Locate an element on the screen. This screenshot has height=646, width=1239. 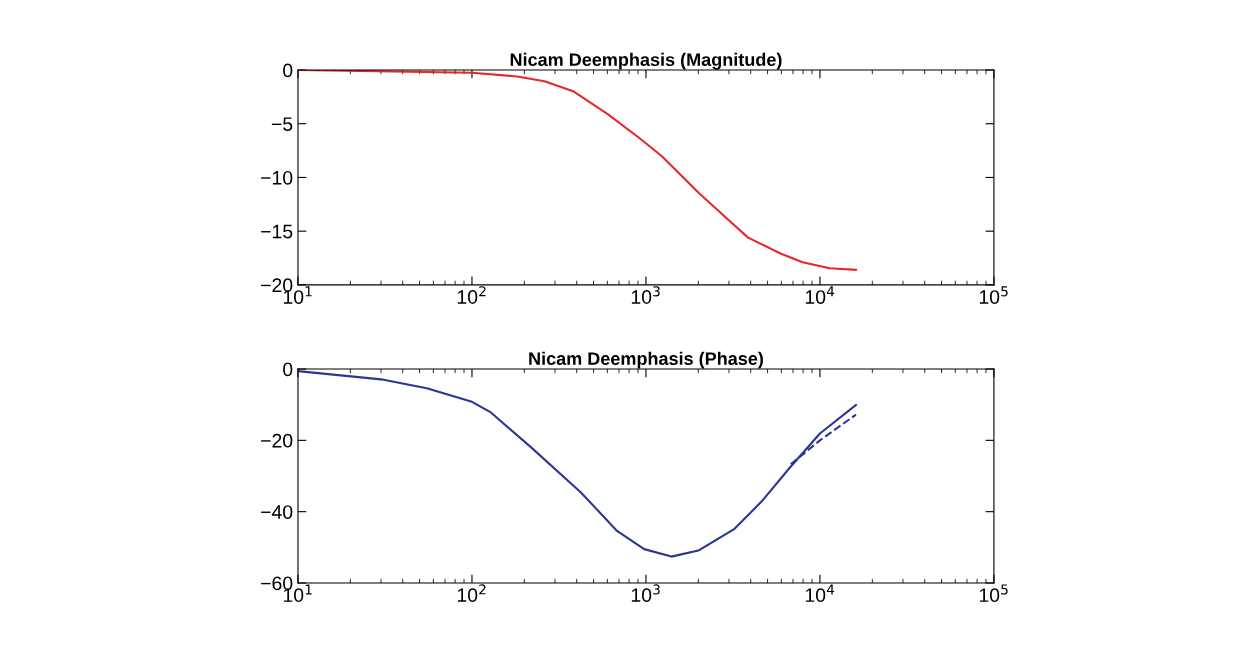
y-tick-label: −40 is located at coordinates (277, 512).